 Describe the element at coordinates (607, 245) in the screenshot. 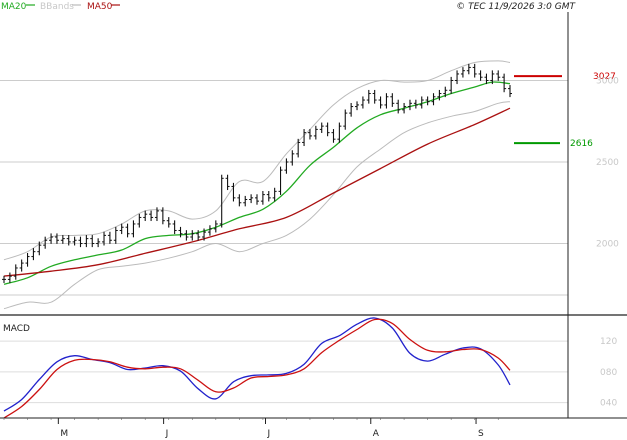

I see `price-tick-label: 2000` at that location.